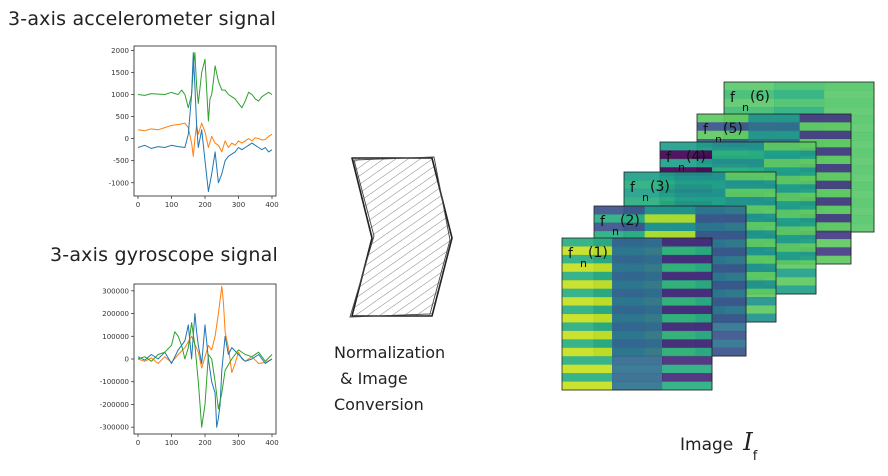 The height and width of the screenshot is (476, 888). What do you see at coordinates (390, 352) in the screenshot?
I see `process-line-1: Normalization` at bounding box center [390, 352].